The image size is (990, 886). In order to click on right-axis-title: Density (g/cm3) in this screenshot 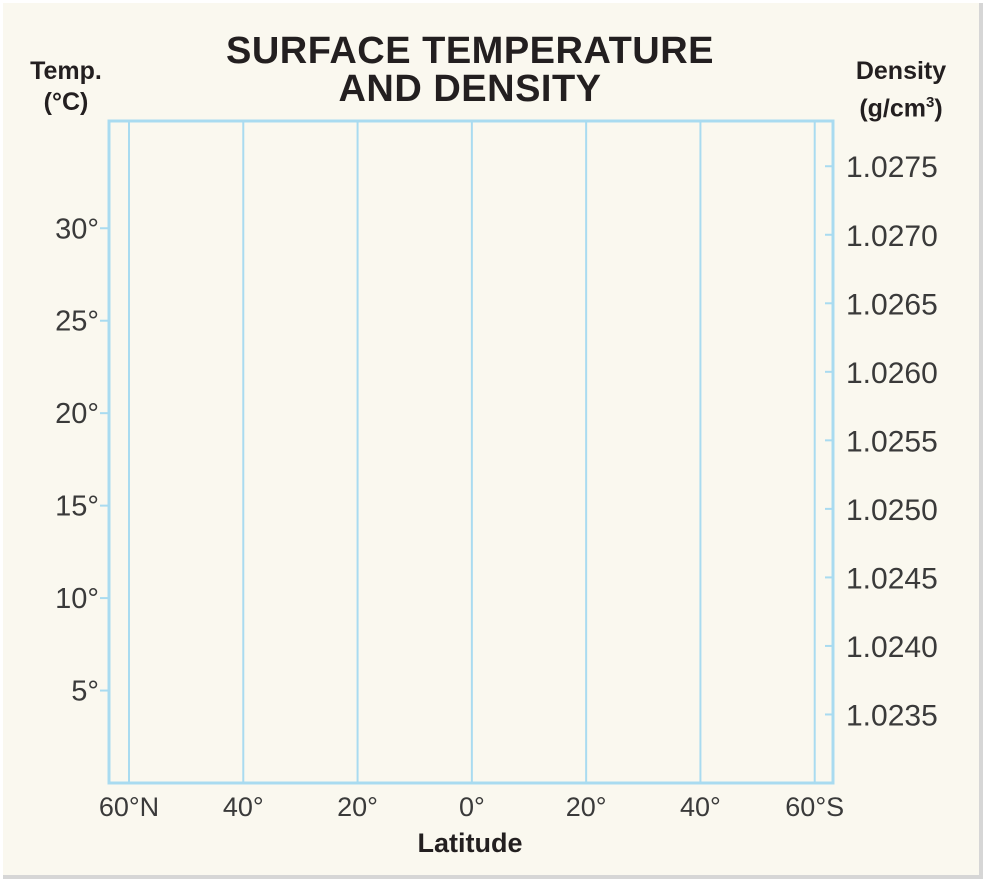, I will do `click(901, 90)`.